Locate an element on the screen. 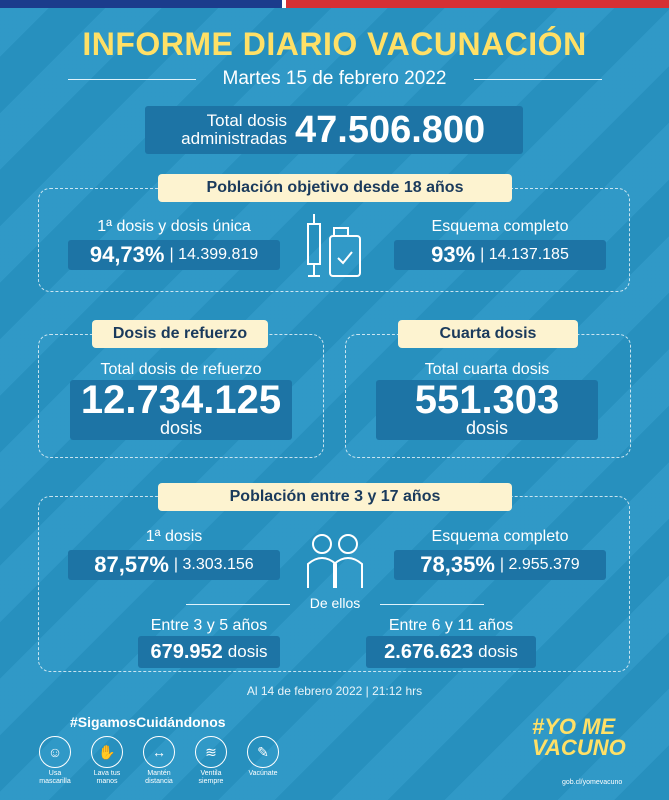 The width and height of the screenshot is (669, 800). kids-complete-label: Esquema completo is located at coordinates (500, 536).